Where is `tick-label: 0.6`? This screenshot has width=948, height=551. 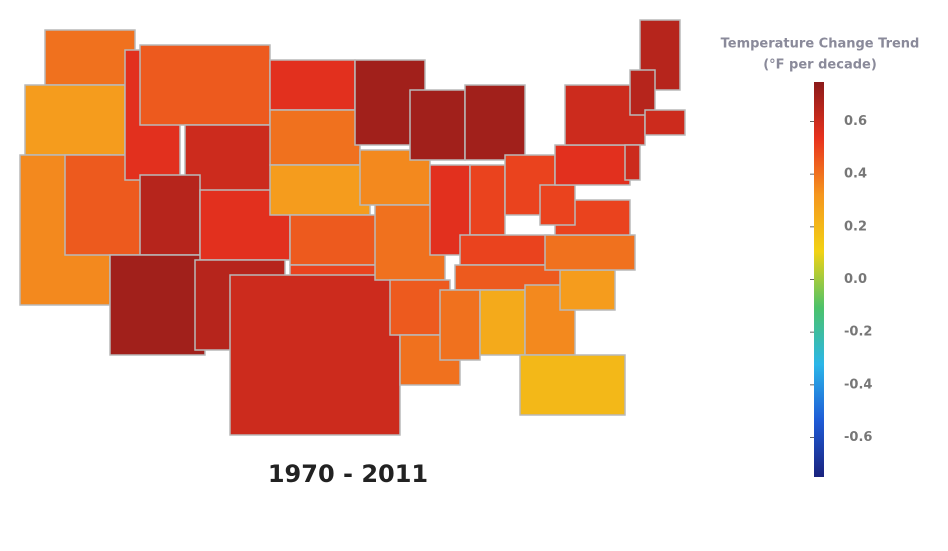 tick-label: 0.6 is located at coordinates (855, 121).